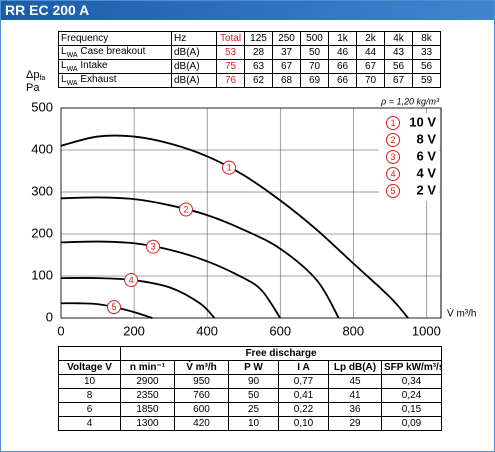 This screenshot has width=495, height=452. I want to click on cell: 2350, so click(147, 395).